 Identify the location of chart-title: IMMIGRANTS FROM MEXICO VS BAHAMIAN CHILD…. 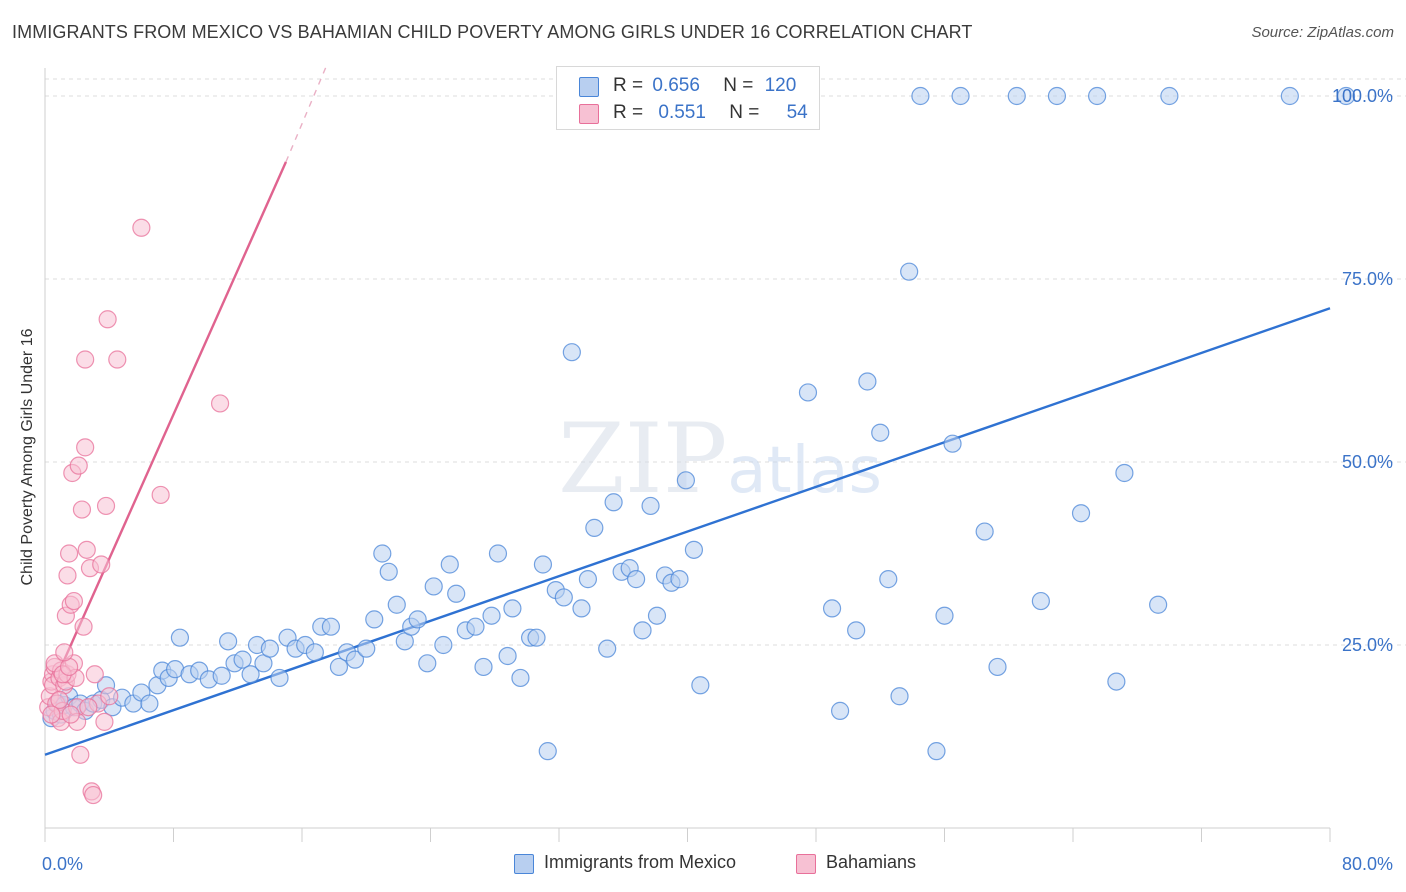
(492, 32).